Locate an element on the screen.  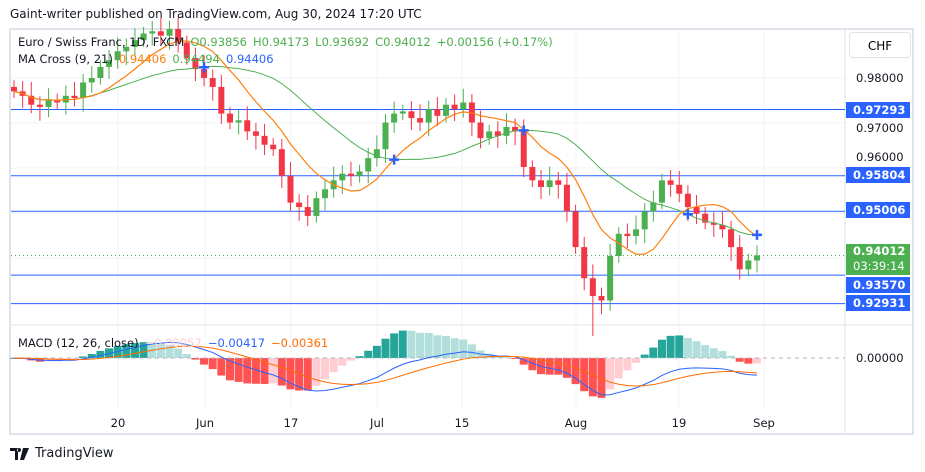
macd-title: MACD (12, 26, close) is located at coordinates (78, 343).